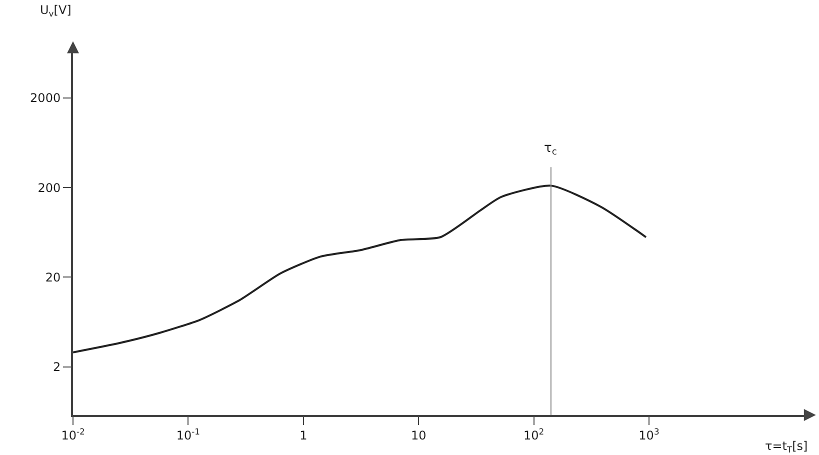  I want to click on x-tick-label: 10$^{-2}$, so click(73, 434).